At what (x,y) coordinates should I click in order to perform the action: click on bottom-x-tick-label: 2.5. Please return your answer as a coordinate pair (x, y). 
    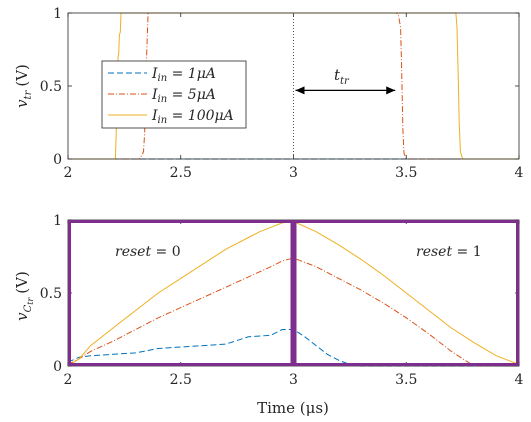
    Looking at the image, I should click on (181, 380).